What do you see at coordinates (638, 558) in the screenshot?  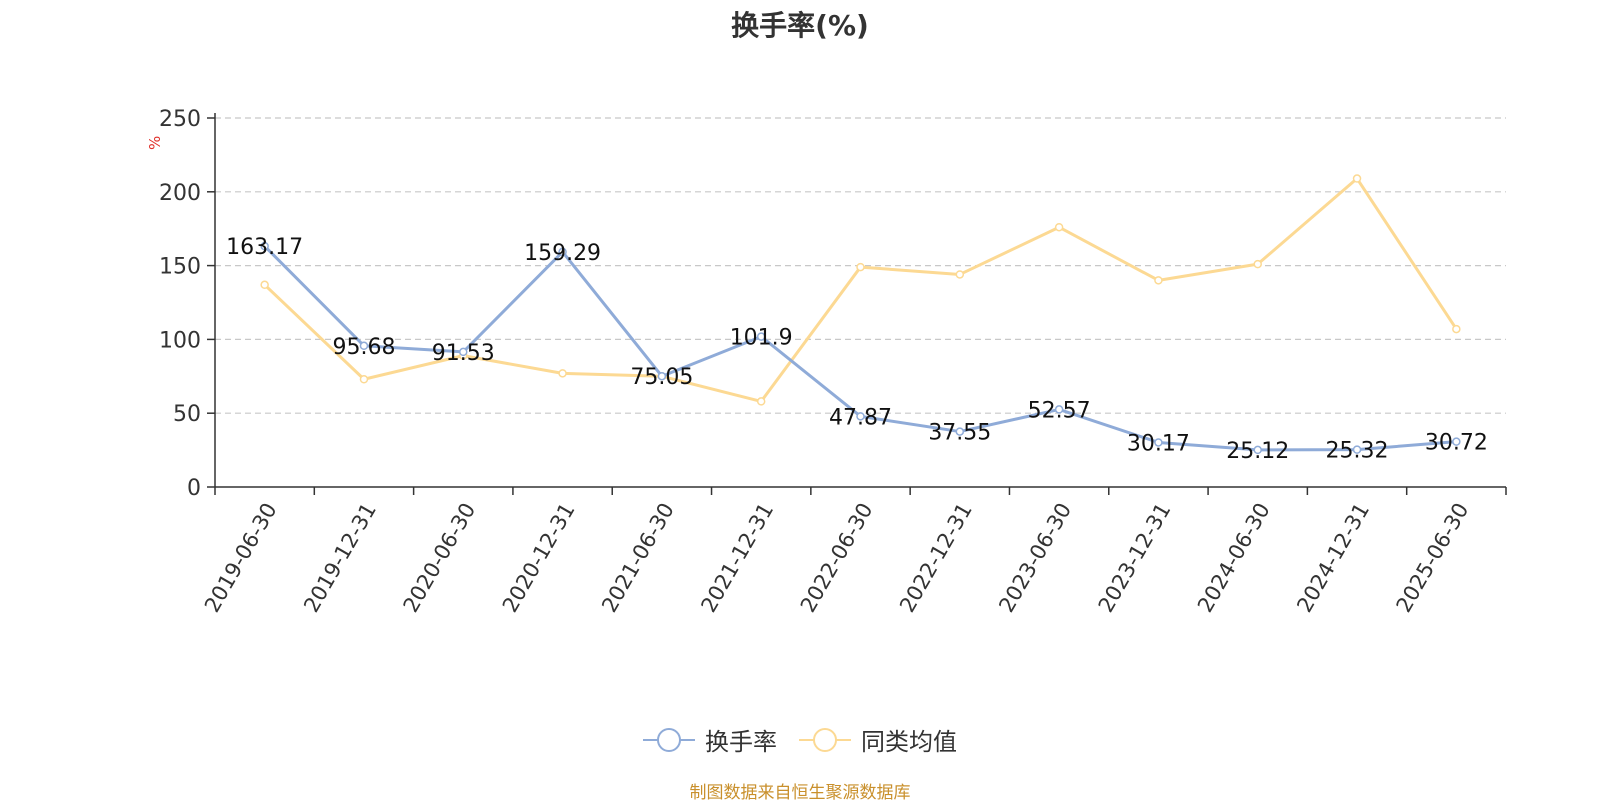 I see `x-tick-label: 2021-06-30` at bounding box center [638, 558].